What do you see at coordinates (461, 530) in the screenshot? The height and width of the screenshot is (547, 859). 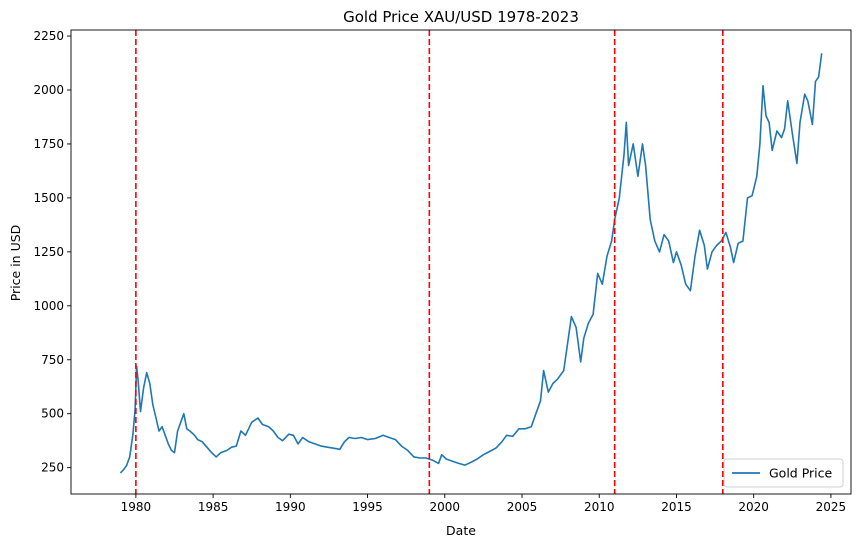 I see `x-axis-label: Date` at bounding box center [461, 530].